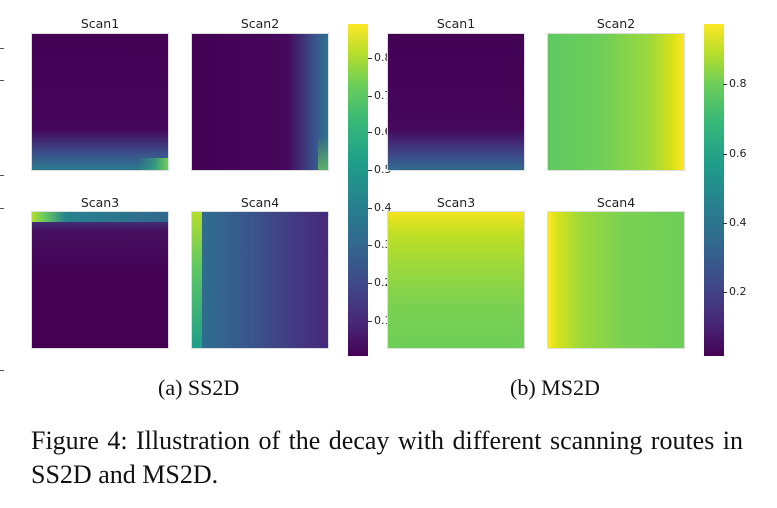 This screenshot has height=508, width=777. What do you see at coordinates (456, 280) in the screenshot?
I see `heatmap-ms2d-scan3` at bounding box center [456, 280].